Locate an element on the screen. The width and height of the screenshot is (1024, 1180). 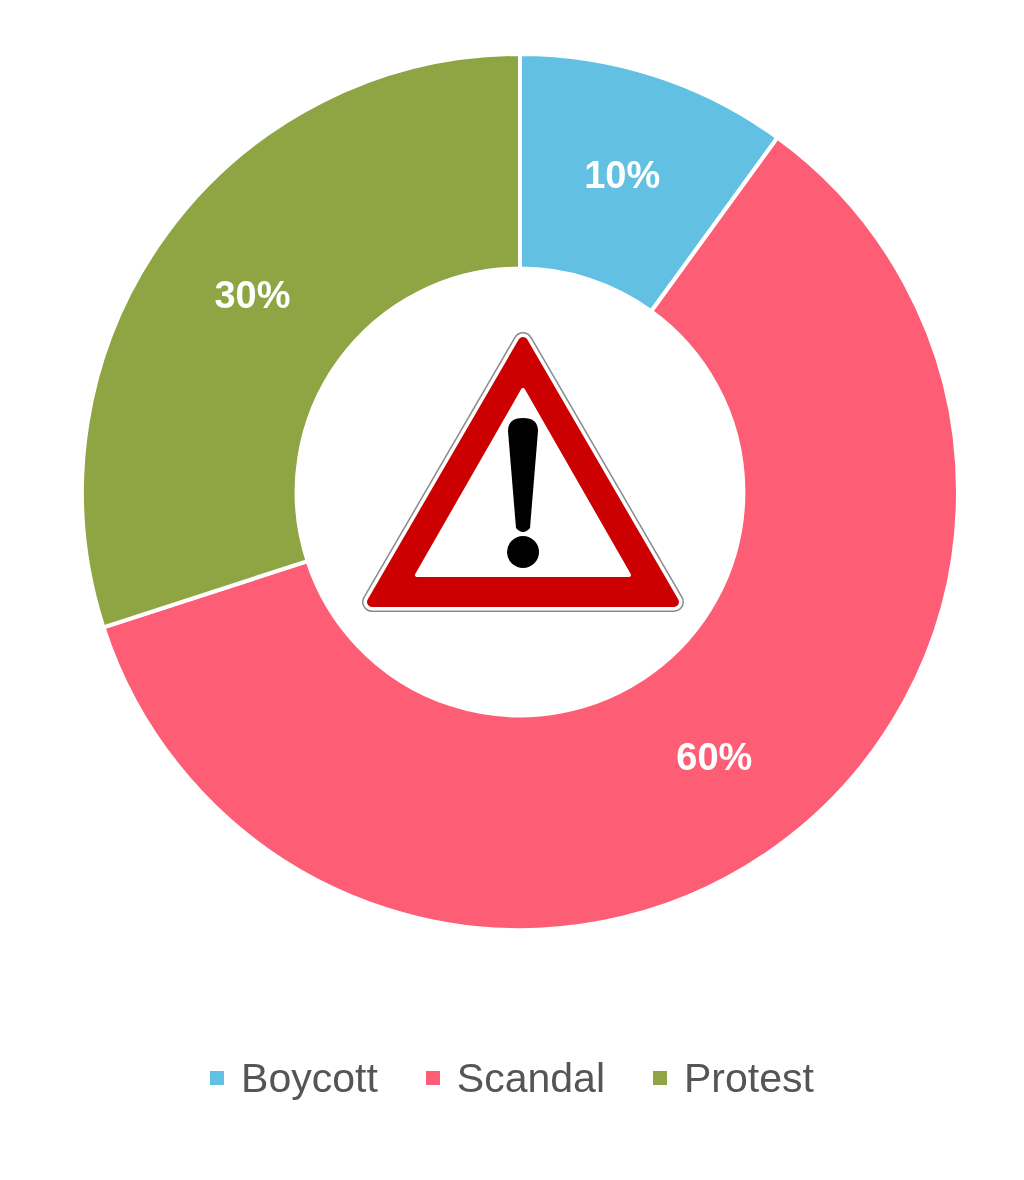
legend-label: Protest is located at coordinates (749, 1078).